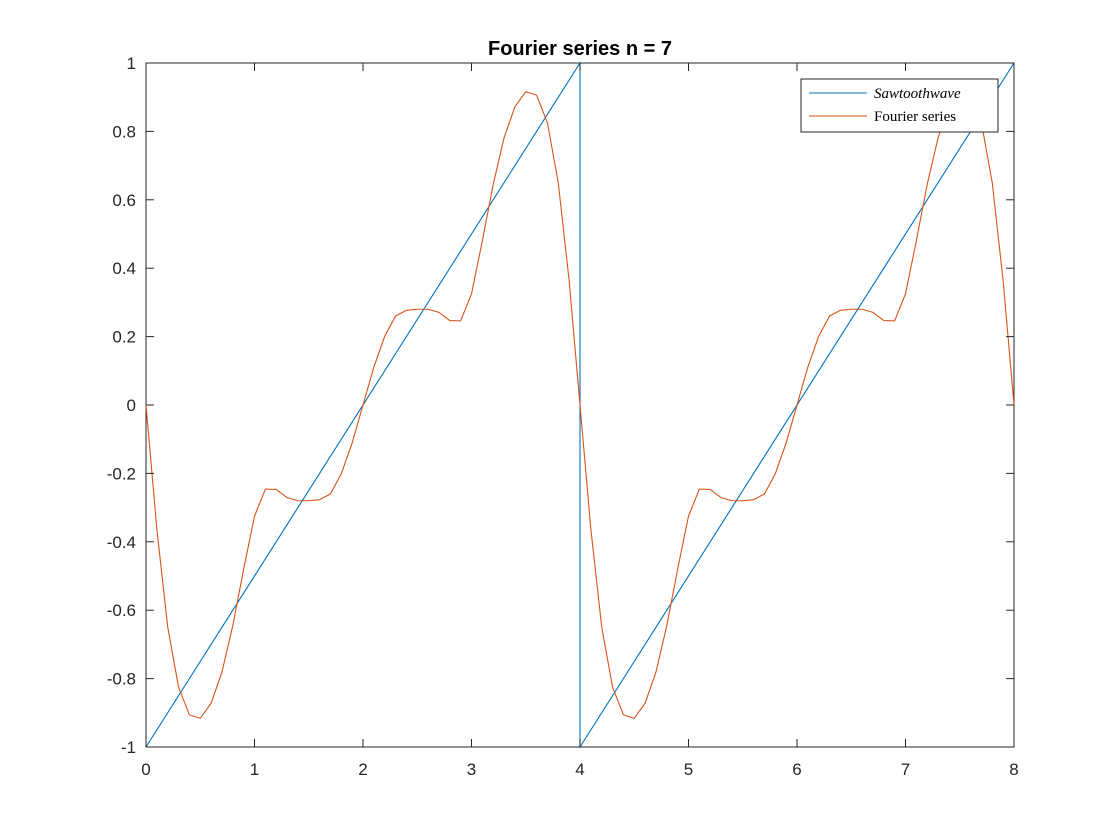 The image size is (1120, 840). I want to click on x-tick-label: 7, so click(905, 769).